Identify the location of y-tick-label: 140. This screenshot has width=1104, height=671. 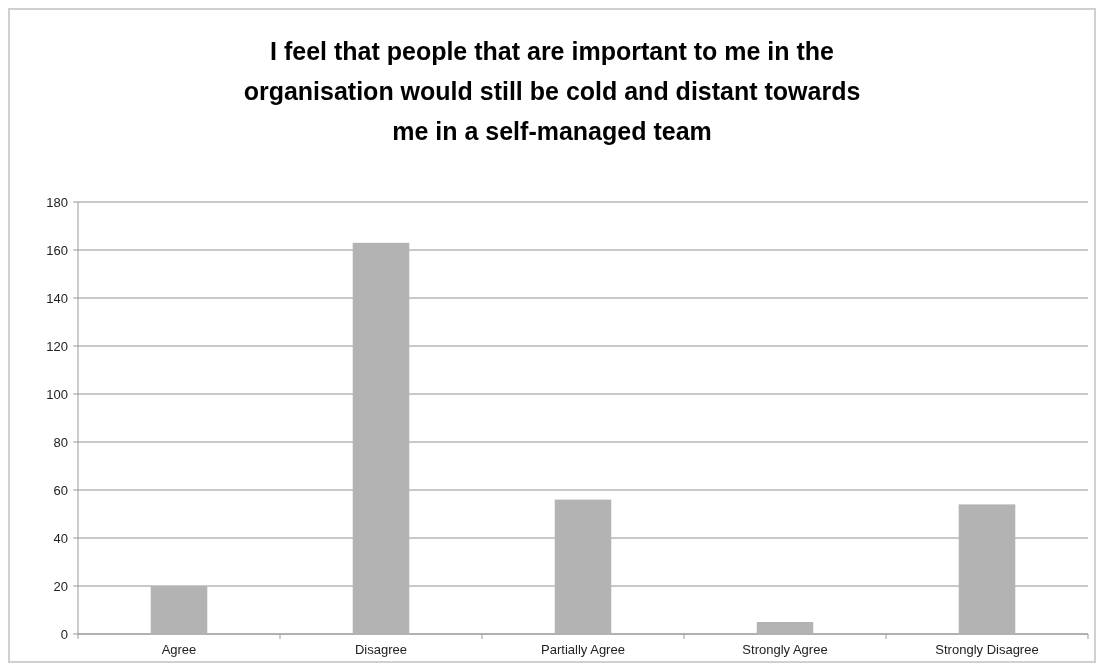
(57, 298).